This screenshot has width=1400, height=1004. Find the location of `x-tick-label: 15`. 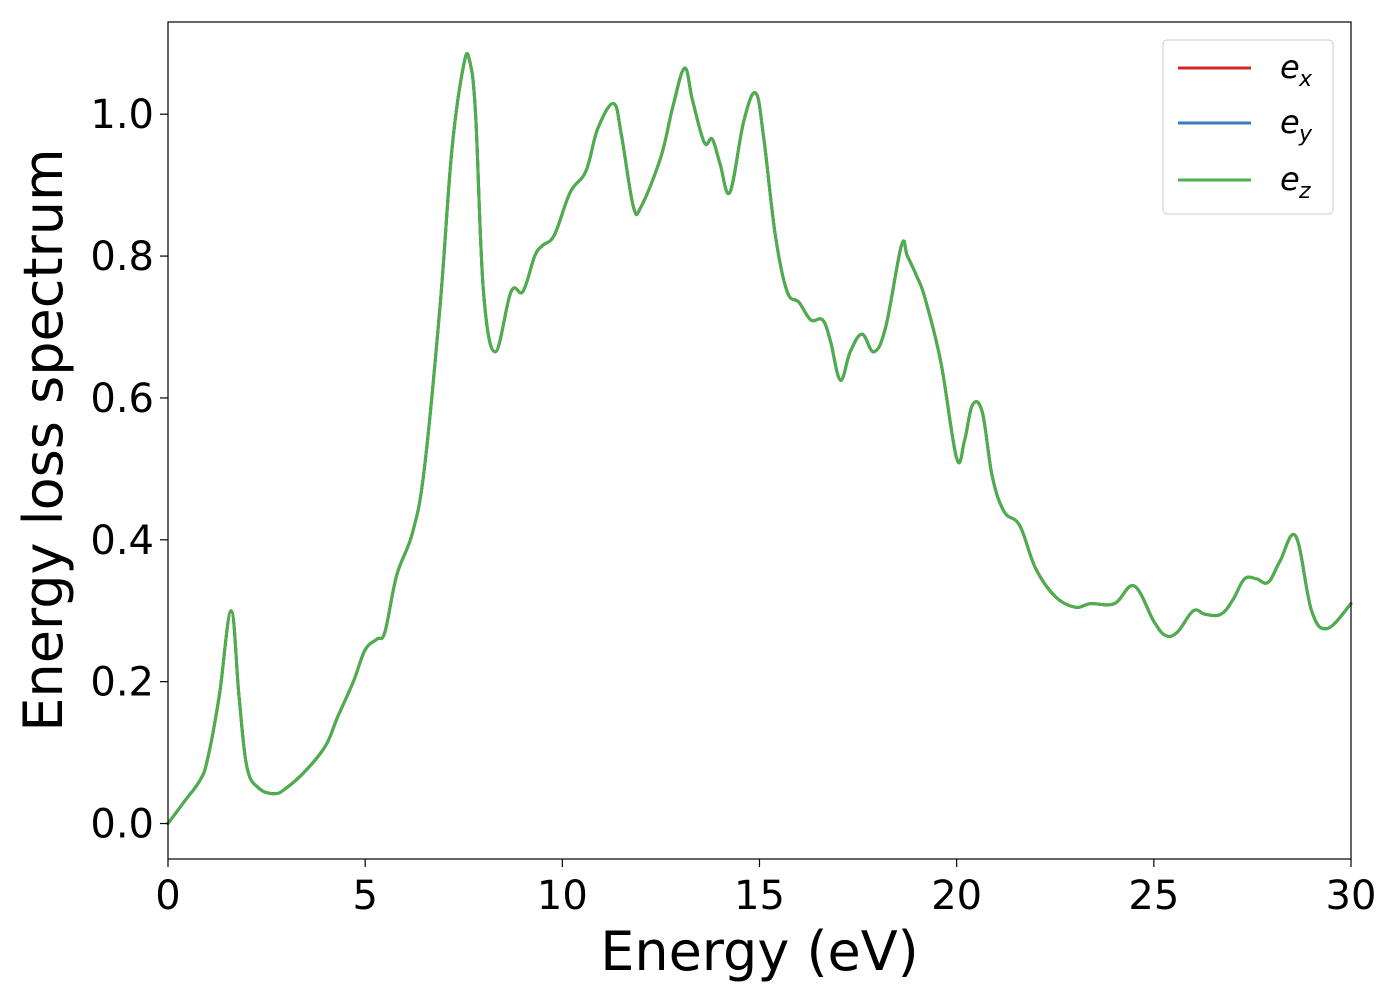

x-tick-label: 15 is located at coordinates (759, 896).